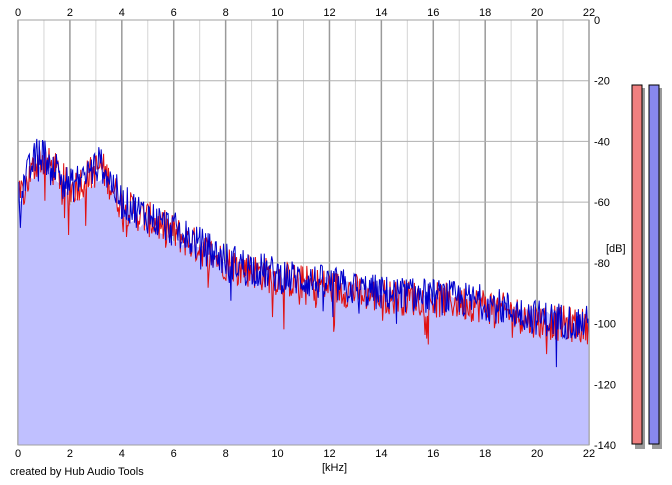 The width and height of the screenshot is (672, 485). Describe the element at coordinates (602, 142) in the screenshot. I see `y-tick-label: -40` at that location.